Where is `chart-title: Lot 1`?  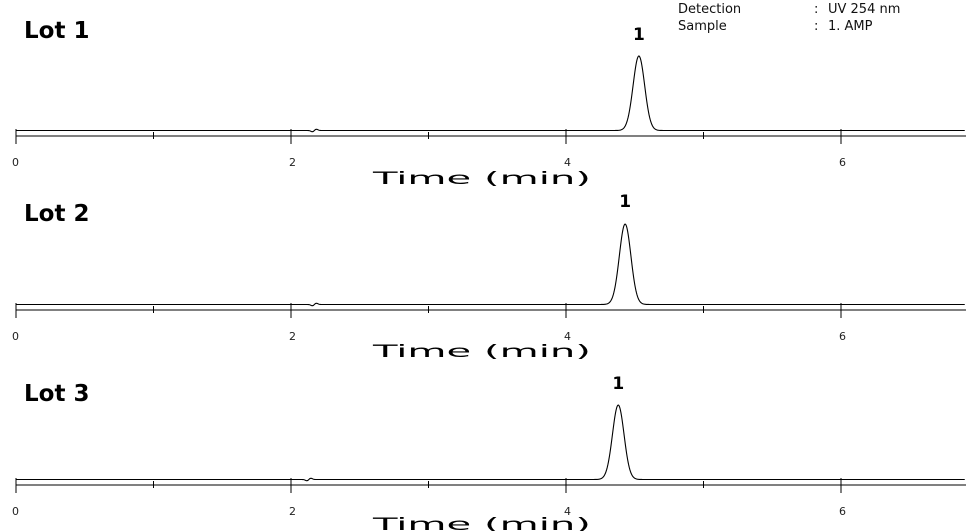 chart-title: Lot 1 is located at coordinates (56, 31).